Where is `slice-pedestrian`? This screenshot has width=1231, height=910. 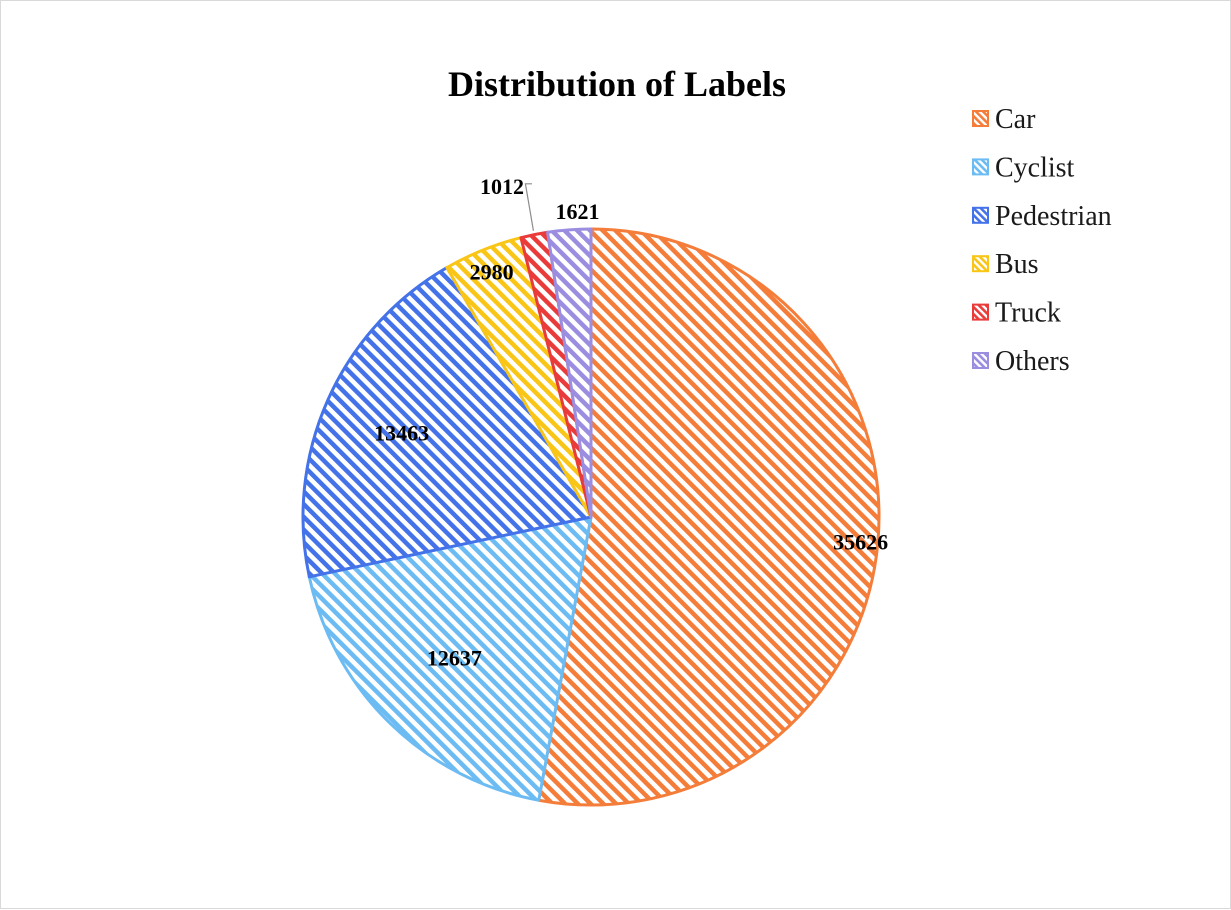
slice-pedestrian is located at coordinates (447, 422).